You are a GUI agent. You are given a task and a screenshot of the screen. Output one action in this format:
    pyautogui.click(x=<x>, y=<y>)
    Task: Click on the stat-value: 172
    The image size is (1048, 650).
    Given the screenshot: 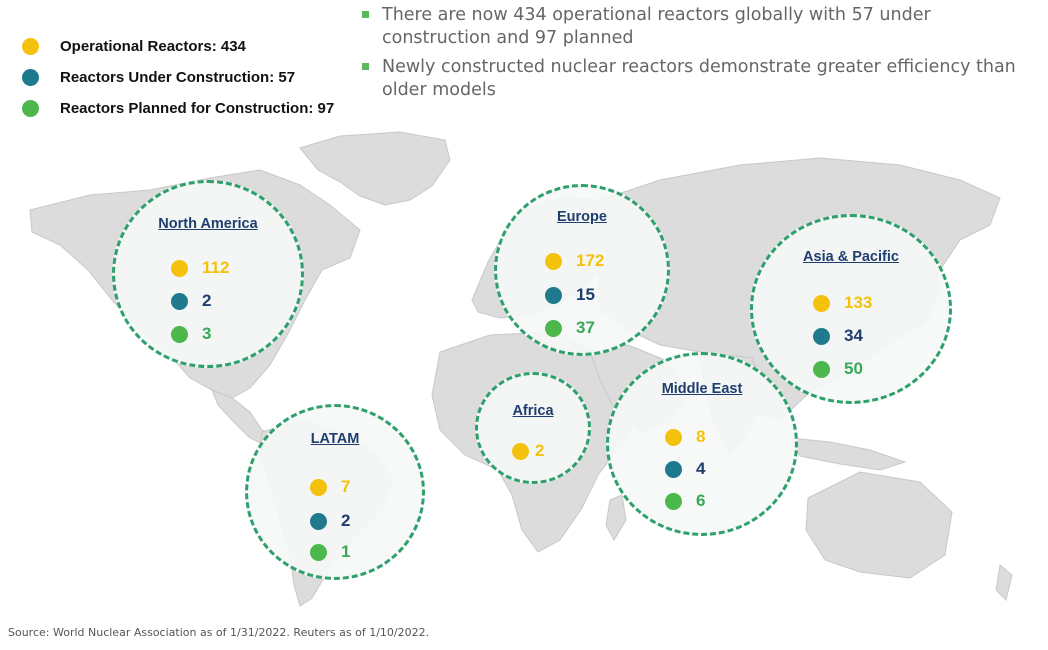 What is the action you would take?
    pyautogui.click(x=590, y=260)
    